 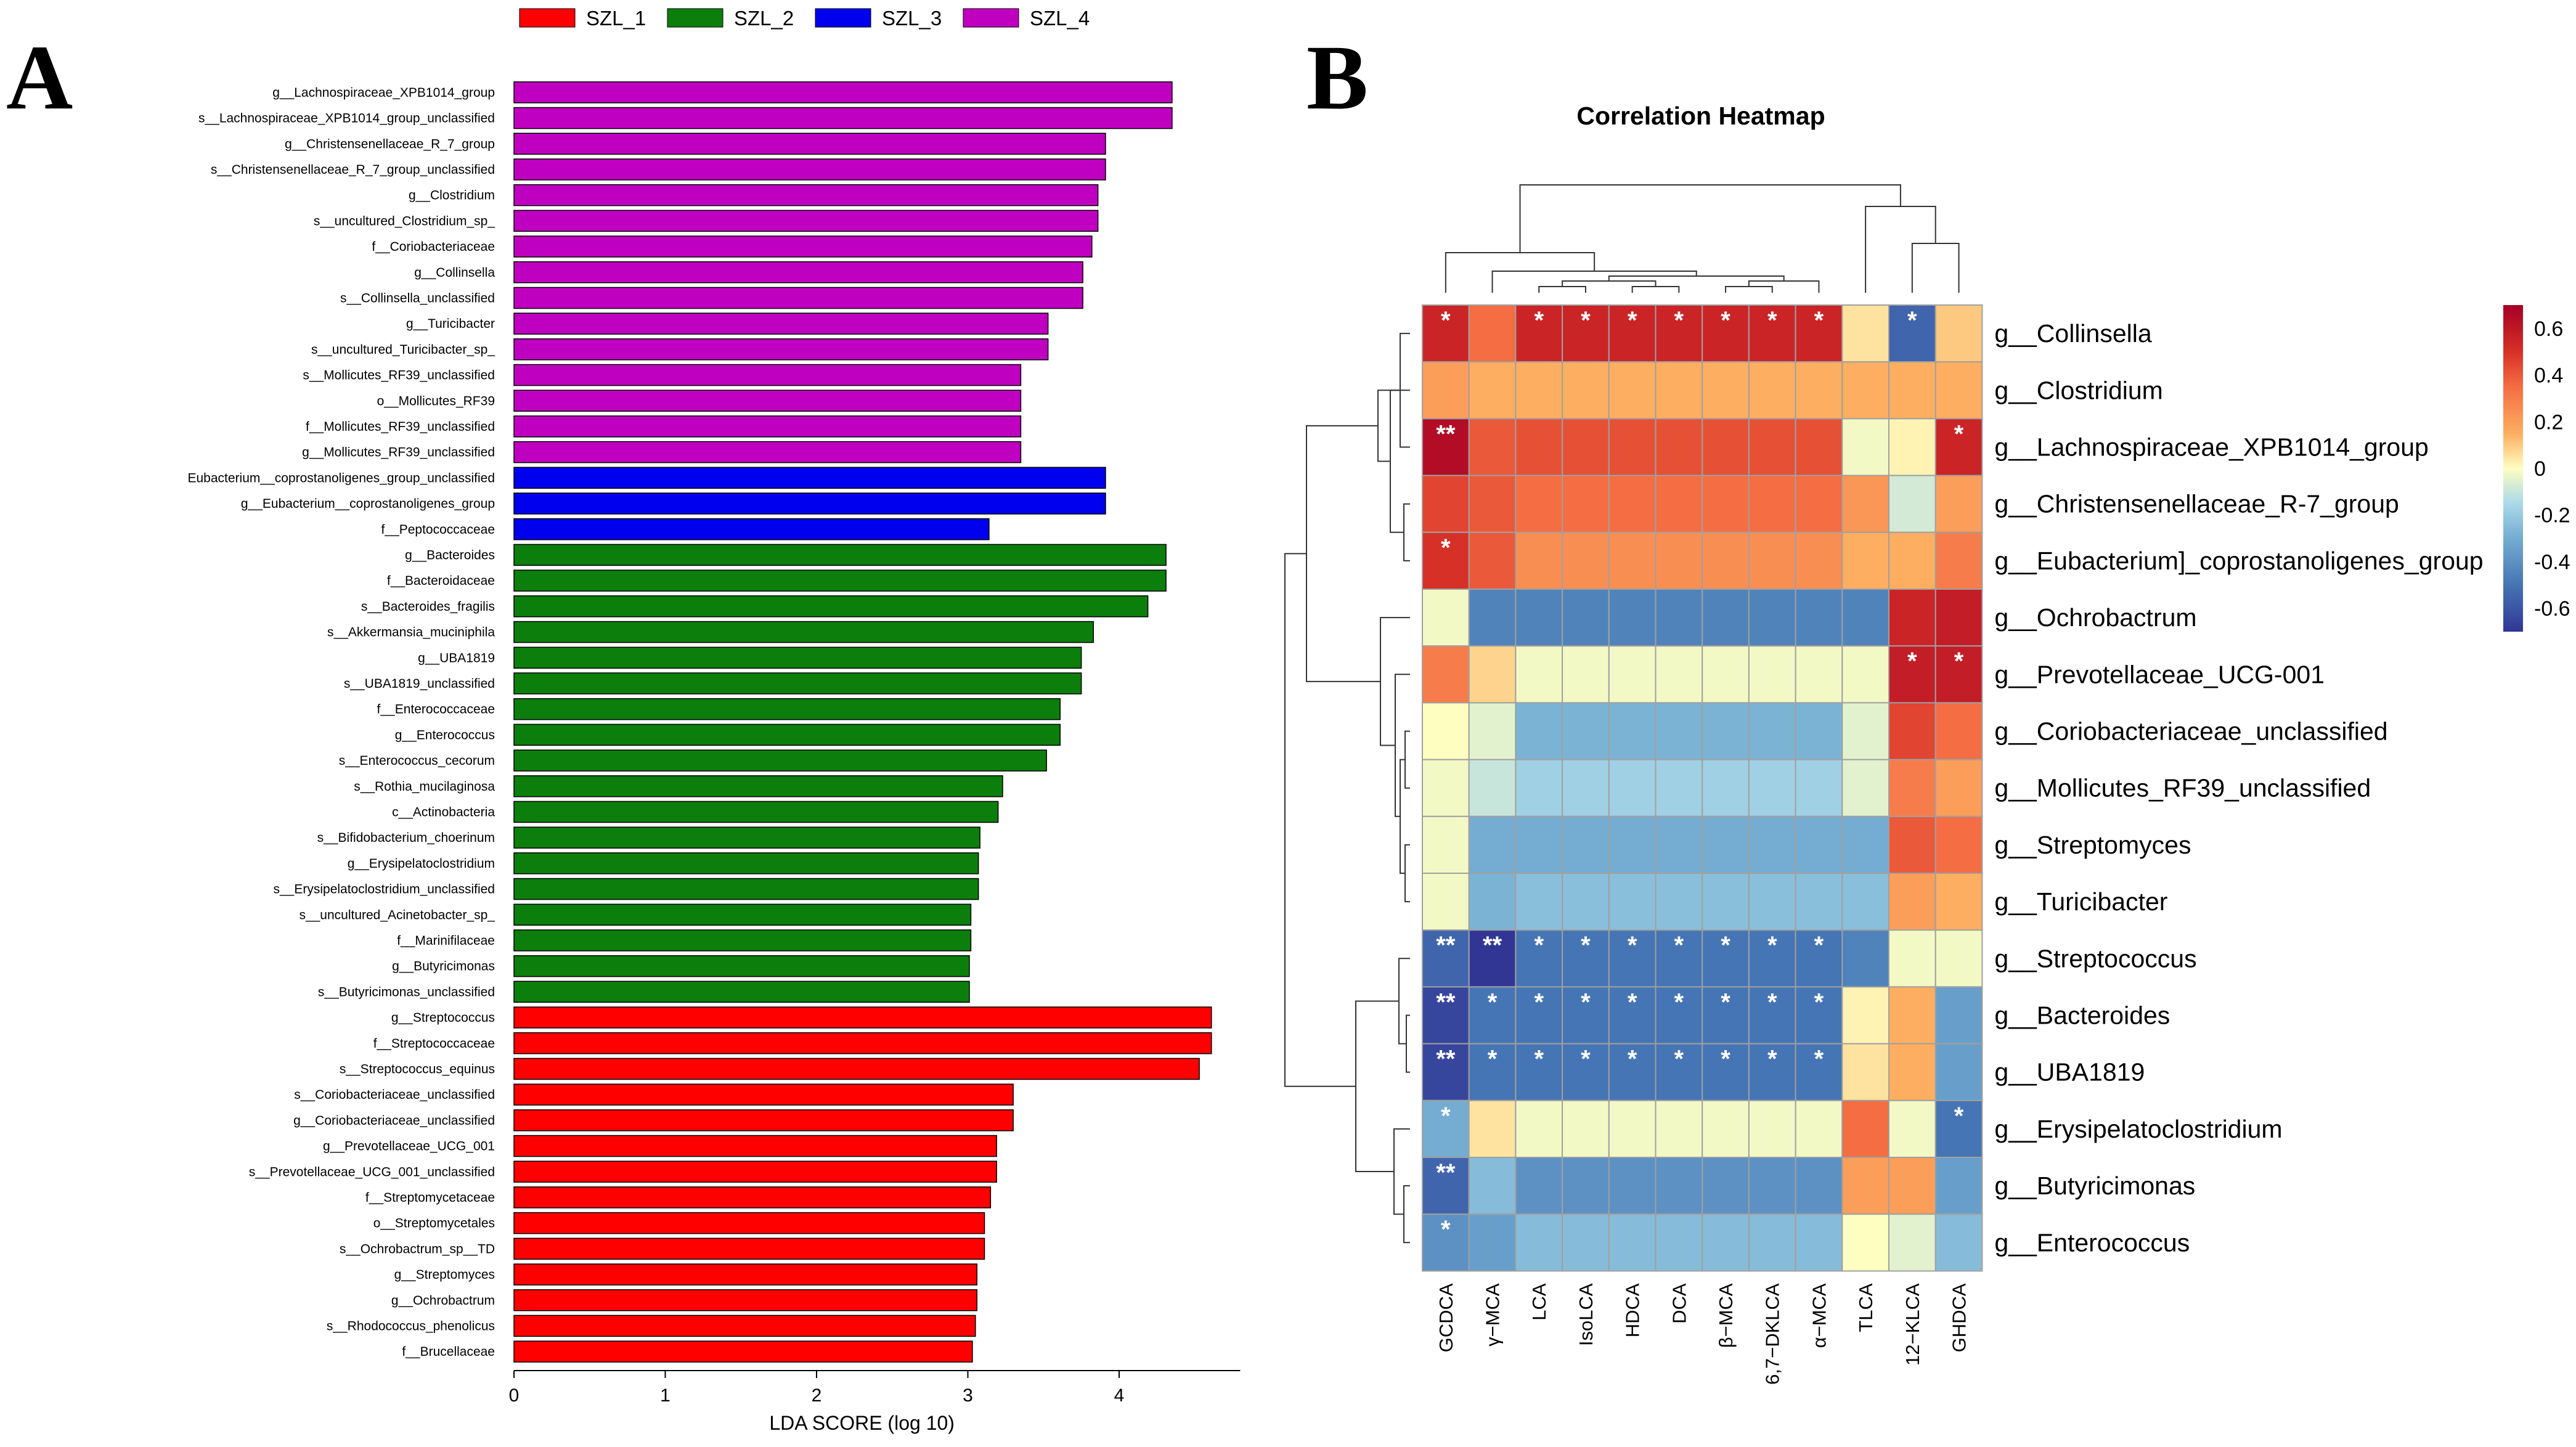 I want to click on row-label: g__Streptomyces, so click(x=2092, y=845).